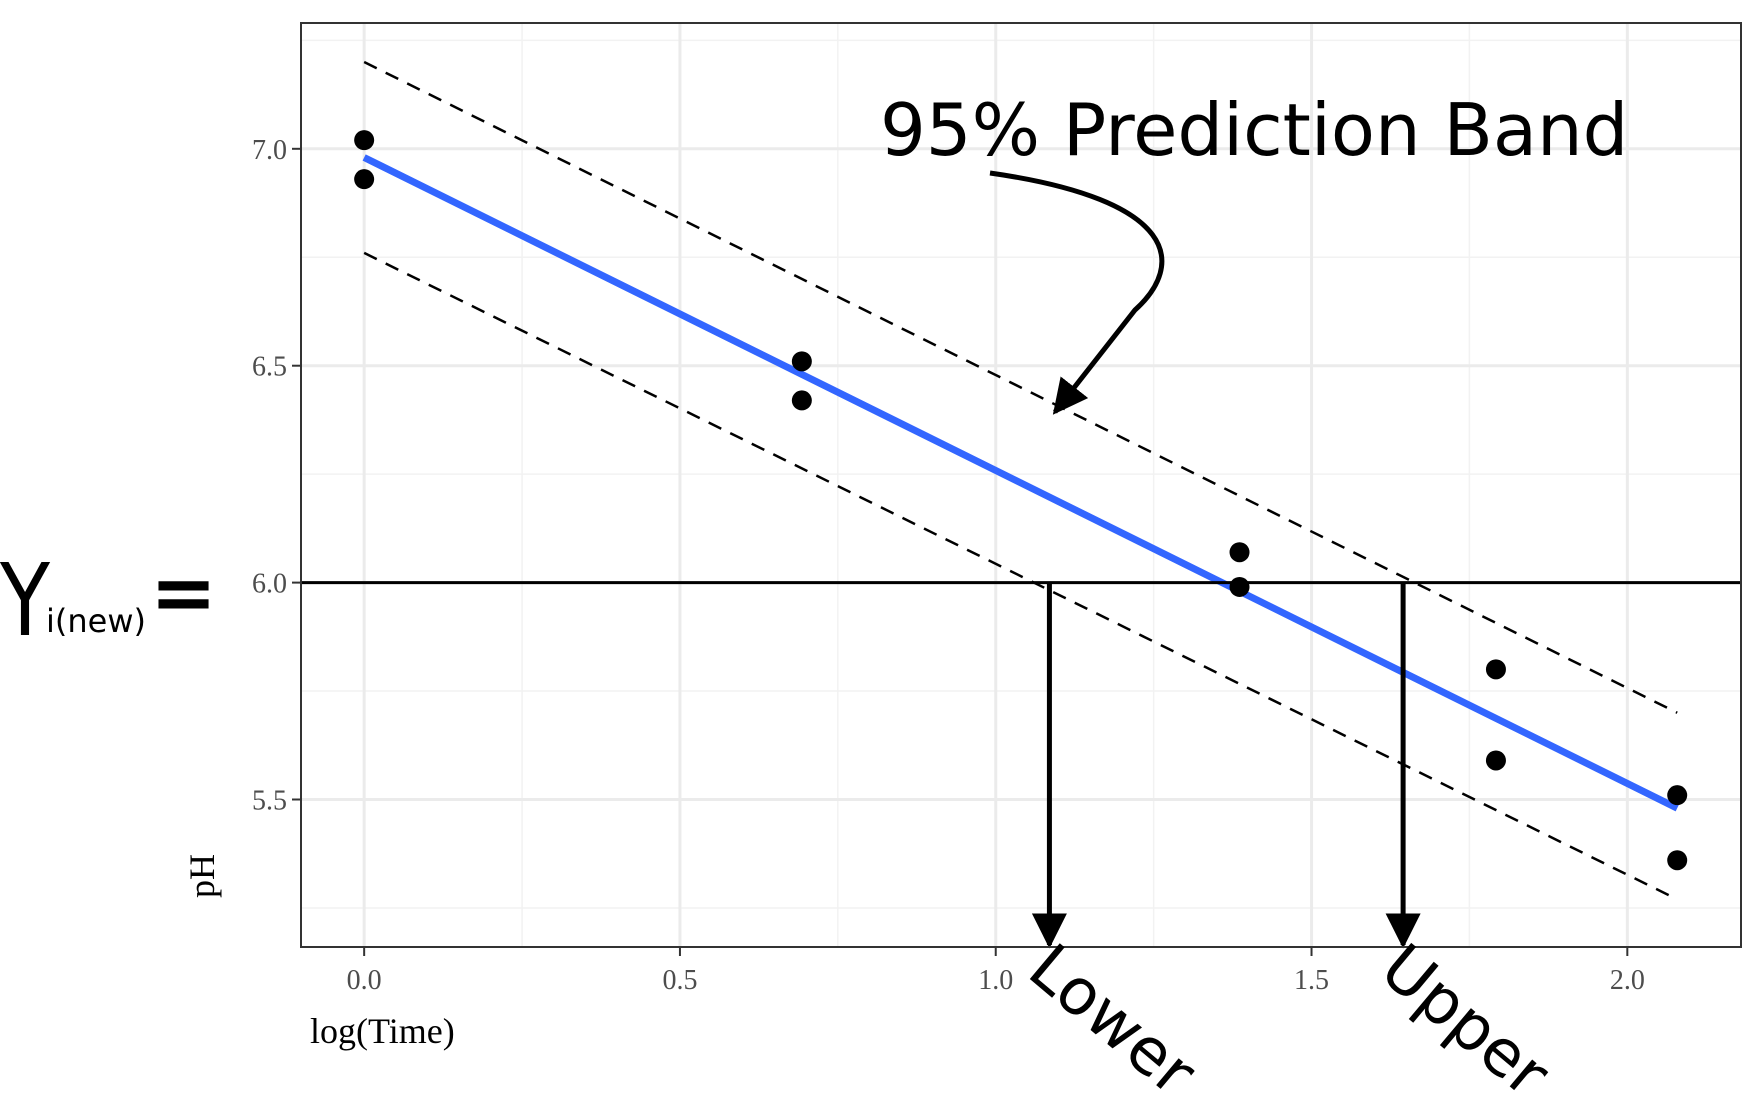 This screenshot has width=1749, height=1116. I want to click on y-tick-label: 6.5, so click(269, 367).